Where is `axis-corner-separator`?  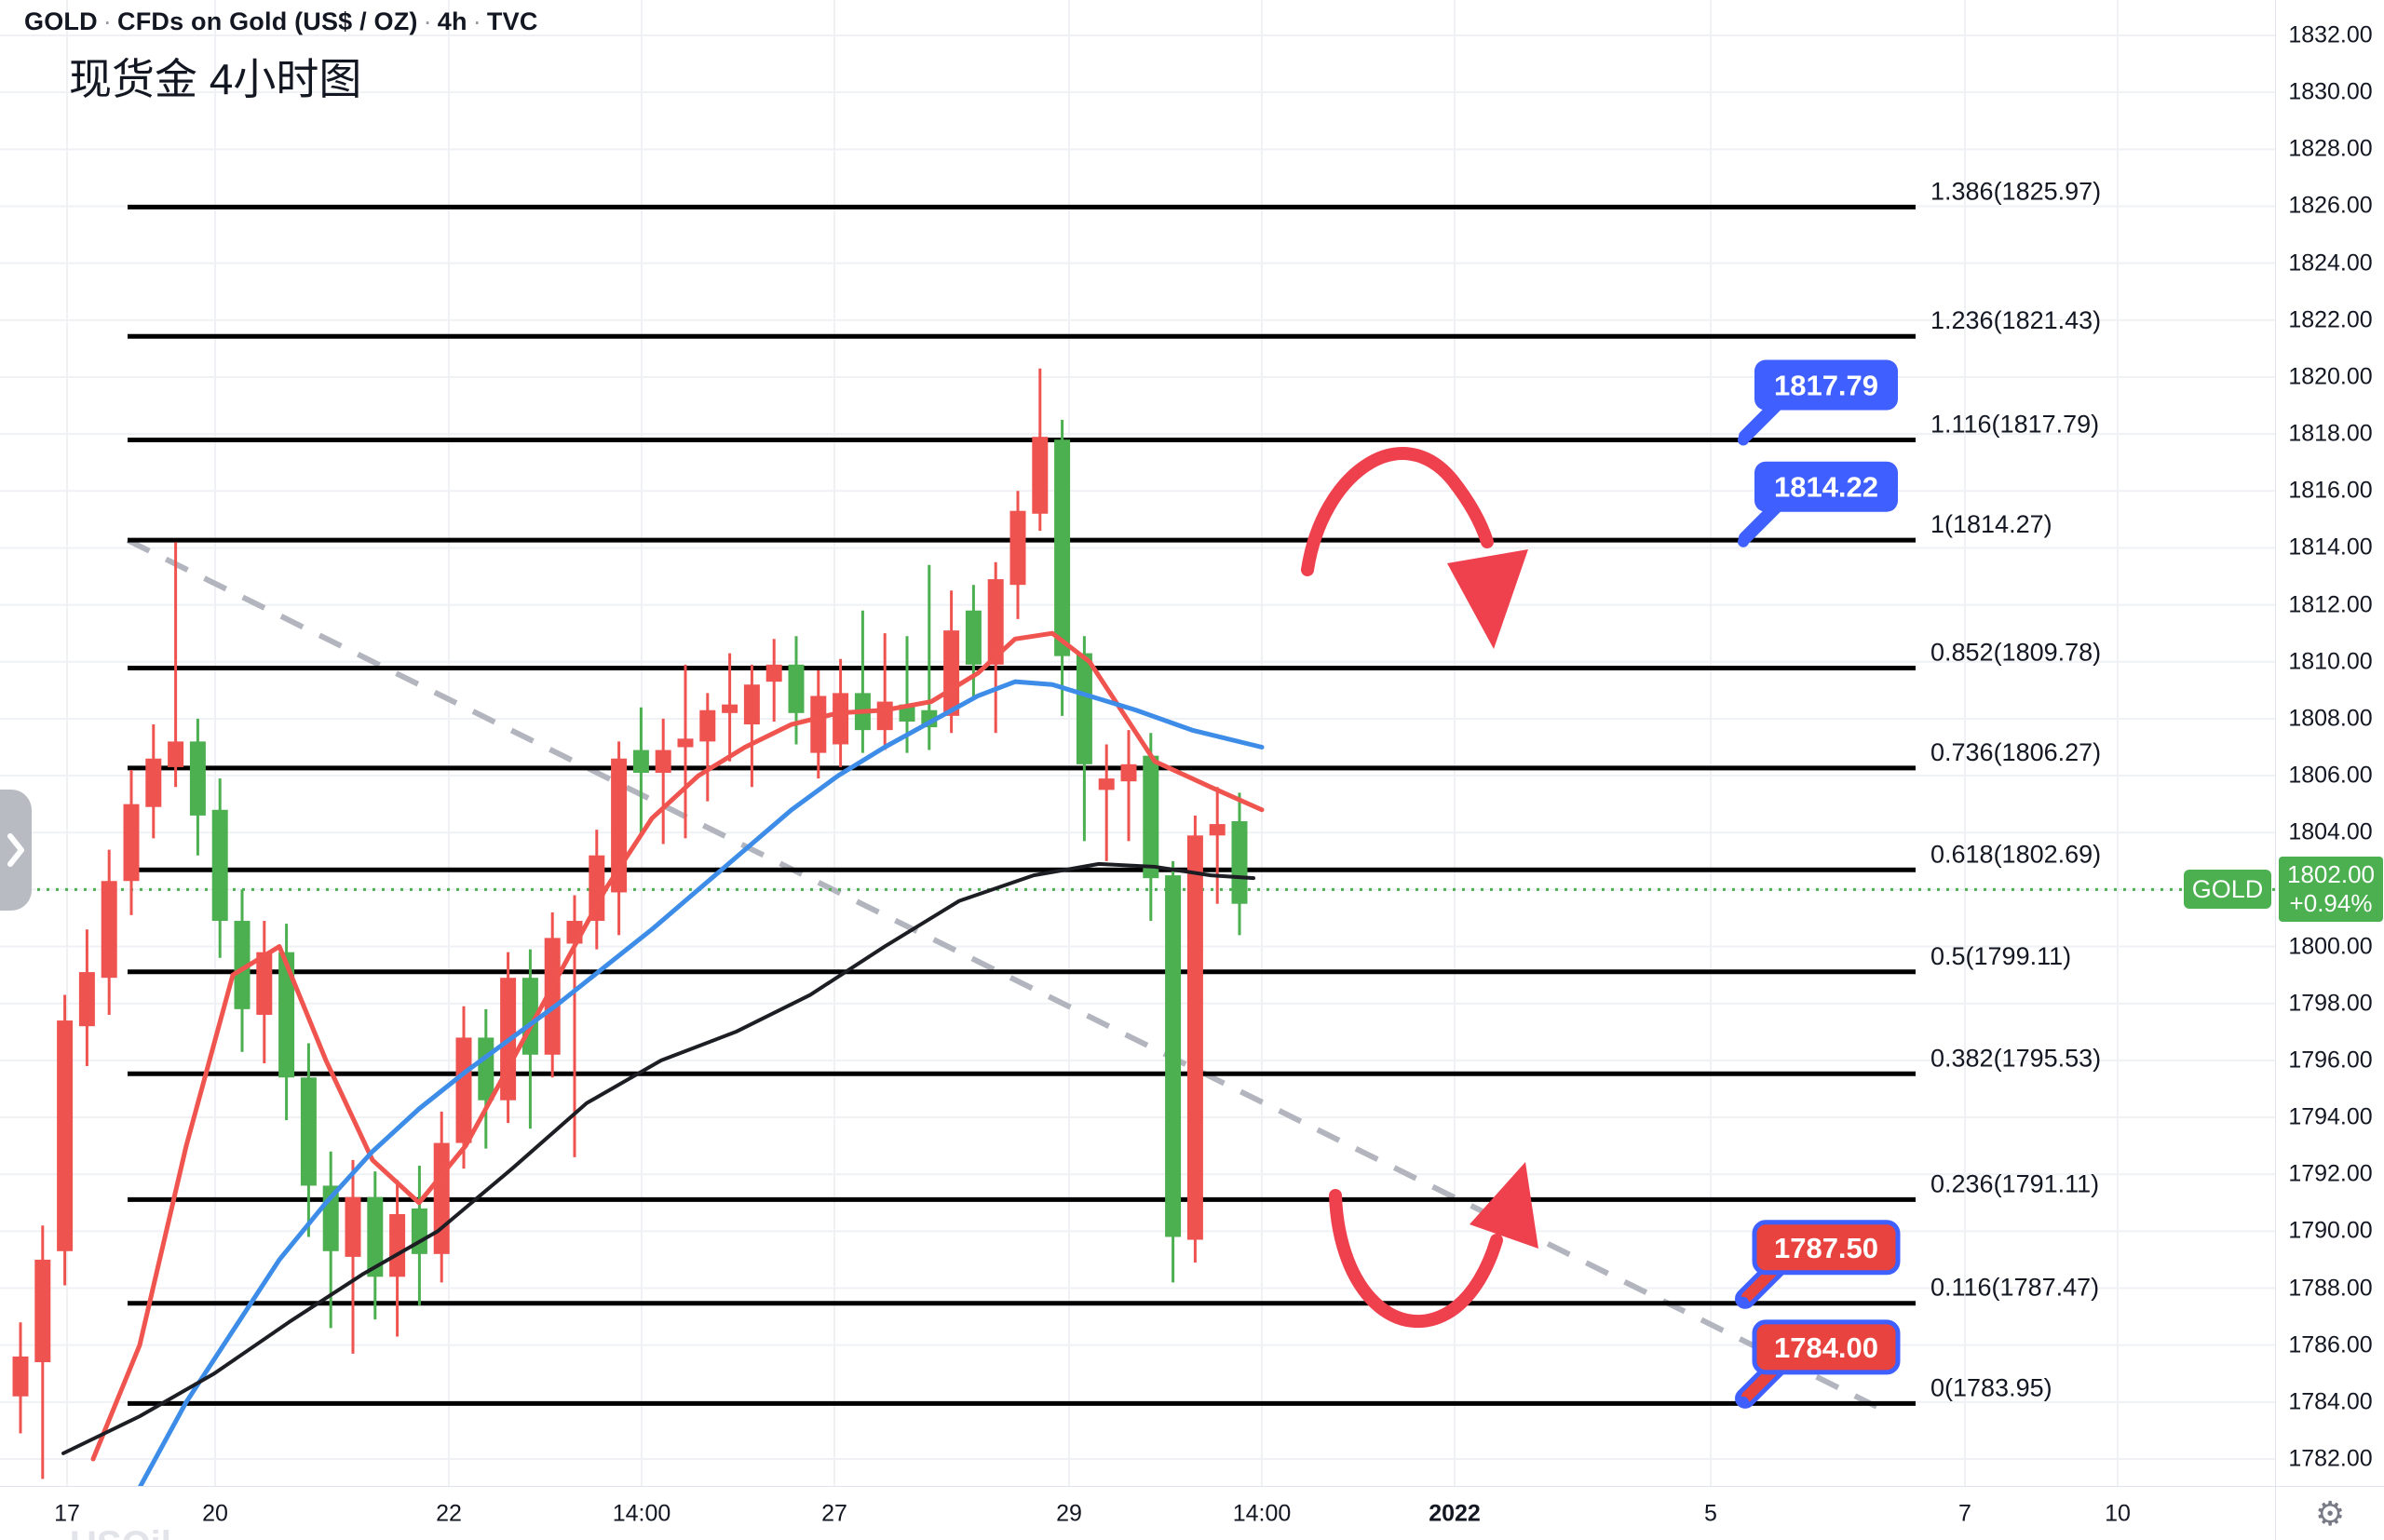
axis-corner-separator is located at coordinates (2275, 1513).